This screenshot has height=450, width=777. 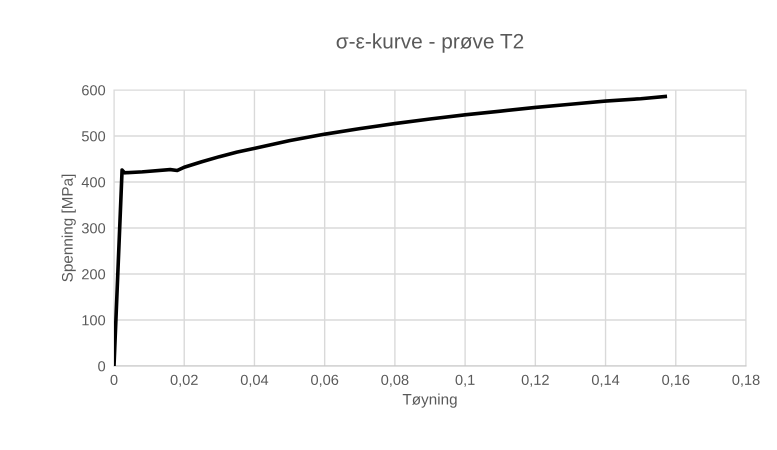 I want to click on x-tick-label: 0,16, so click(x=676, y=380).